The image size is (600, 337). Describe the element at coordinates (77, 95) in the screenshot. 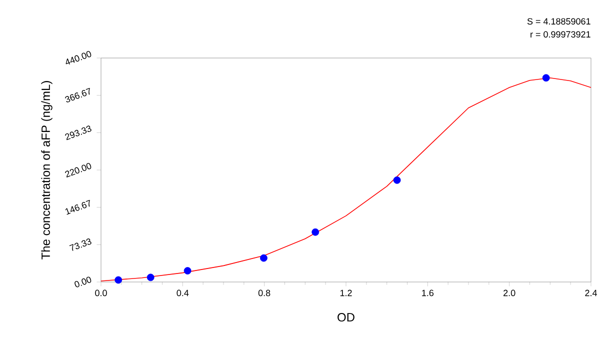

I see `y-tick-label: 366.67` at that location.